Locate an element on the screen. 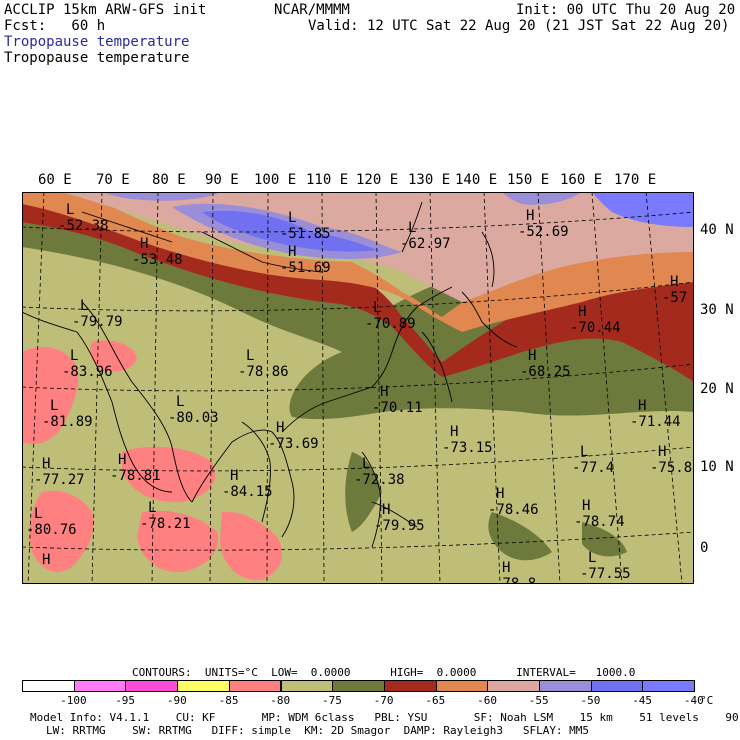  field-name-2: Tropopause temperature is located at coordinates (97, 58).